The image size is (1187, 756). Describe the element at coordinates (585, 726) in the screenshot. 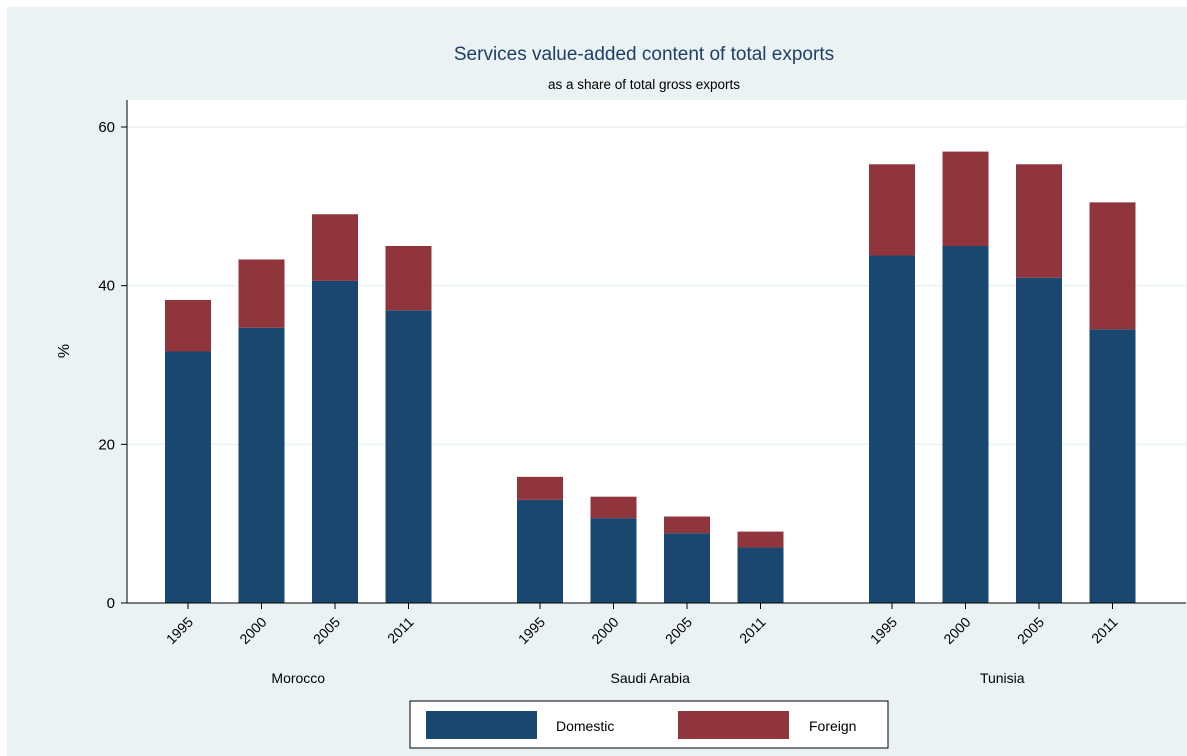

I see `legend-label-domestic: Domestic` at that location.